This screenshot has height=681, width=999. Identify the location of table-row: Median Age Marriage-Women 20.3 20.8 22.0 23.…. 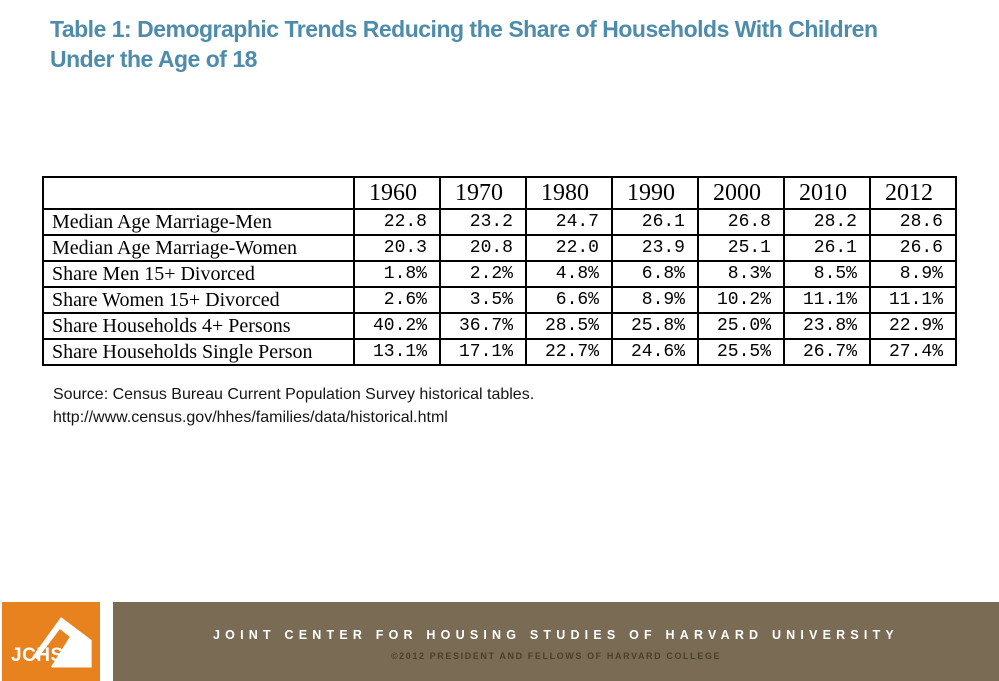
(499, 248).